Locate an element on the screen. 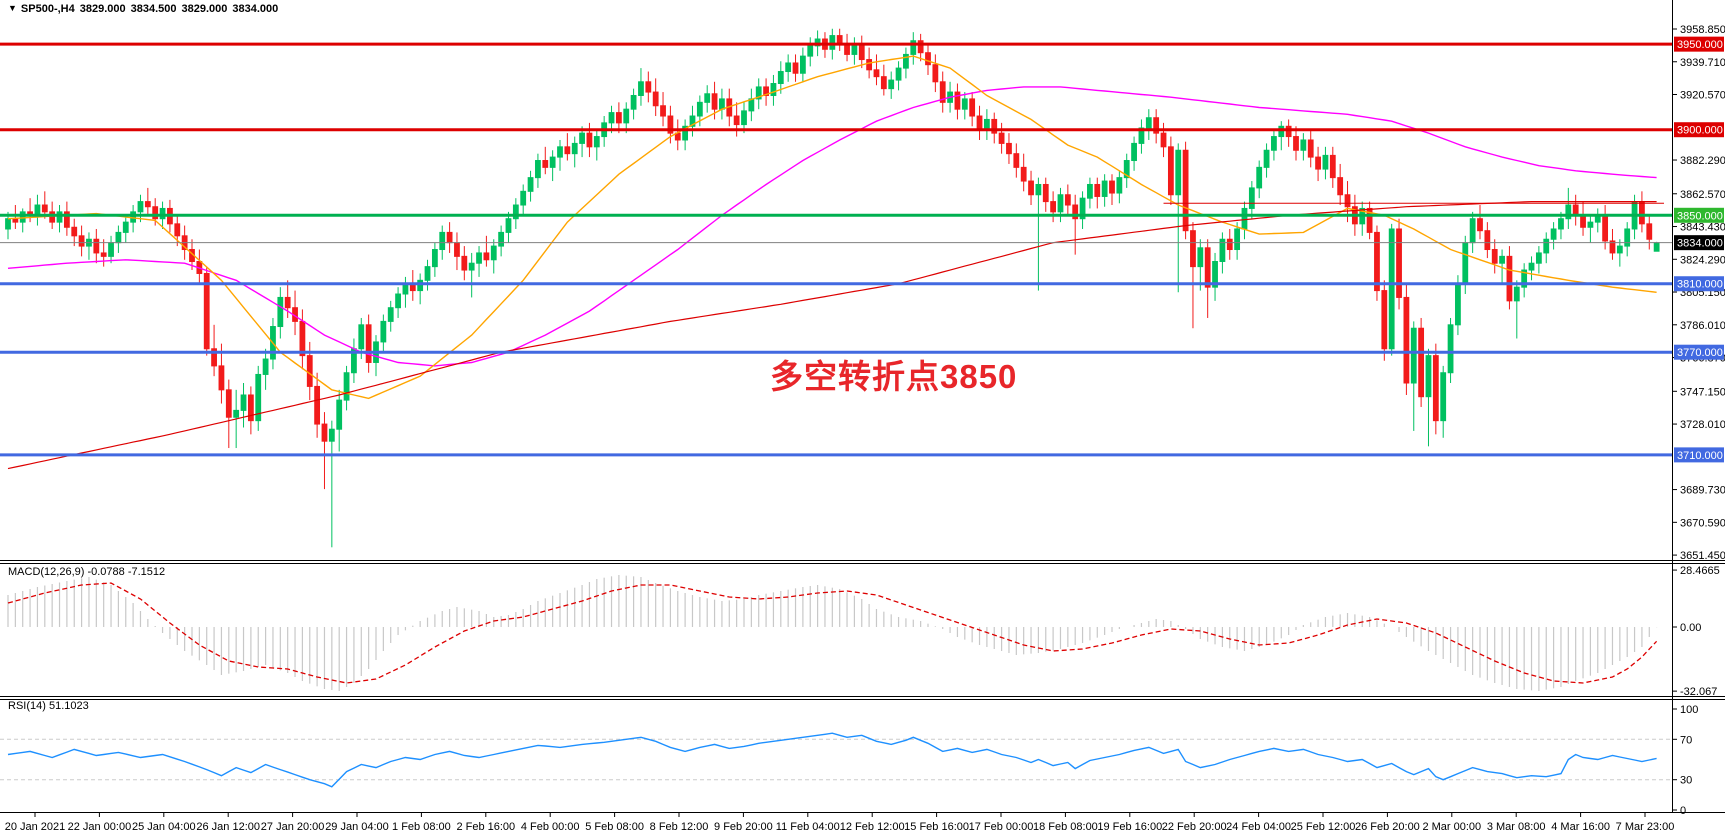 This screenshot has width=1725, height=839. time-tick-label: 22 Feb 20:00 is located at coordinates (1194, 827).